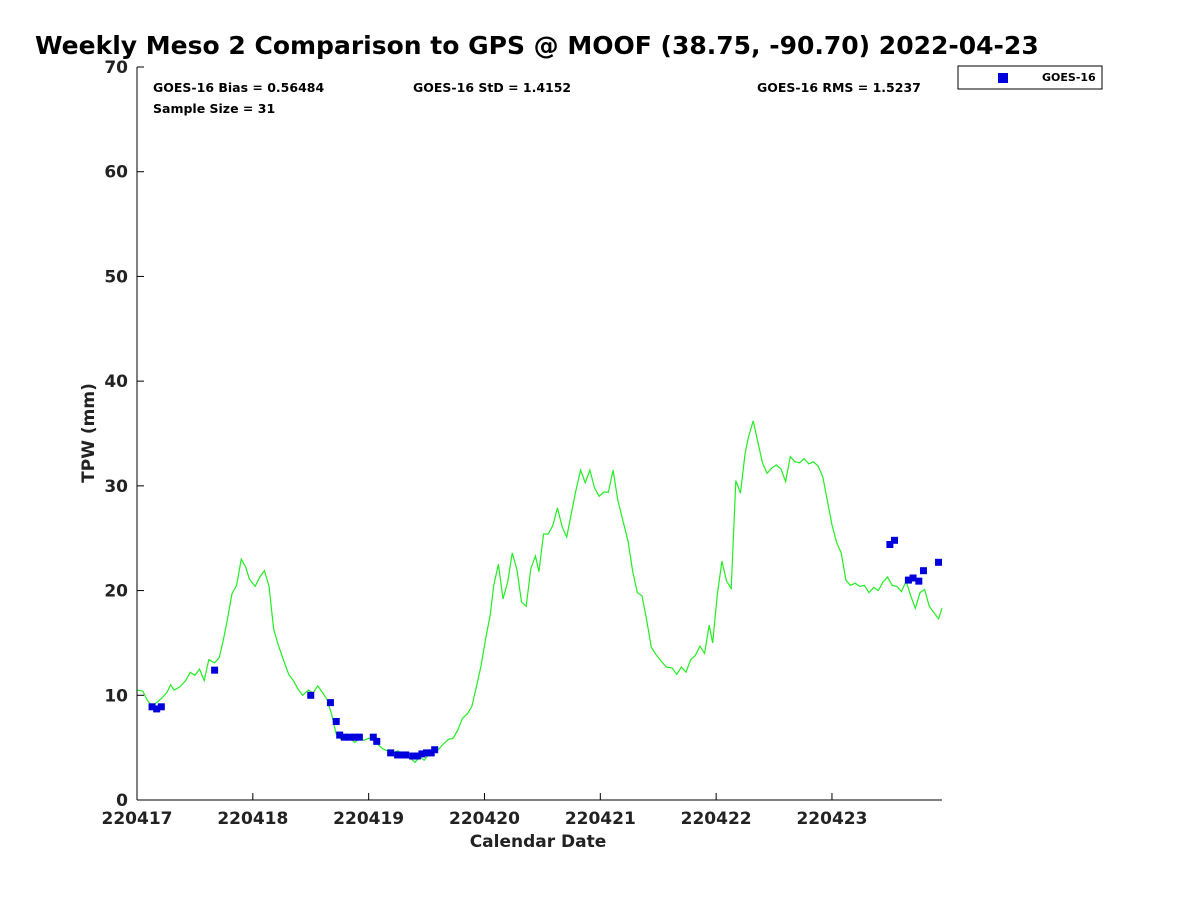 The image size is (1200, 900). I want to click on y-tick-label: 20, so click(116, 592).